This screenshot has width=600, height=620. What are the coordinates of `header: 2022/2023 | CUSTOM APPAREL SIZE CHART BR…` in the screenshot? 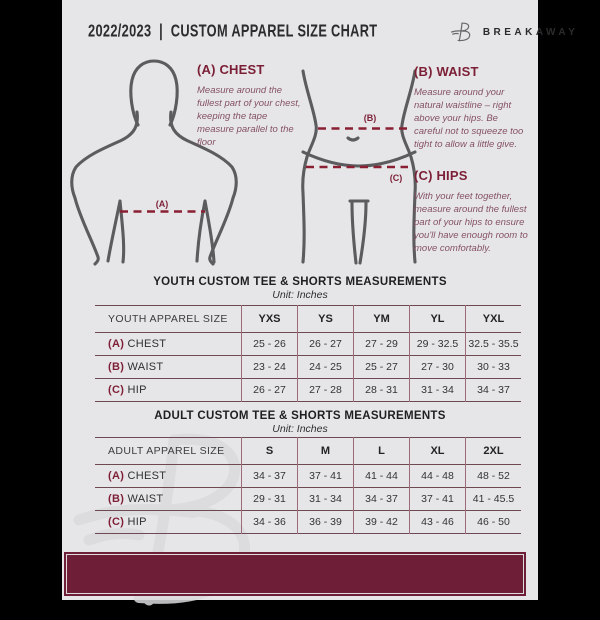 It's located at (331, 32).